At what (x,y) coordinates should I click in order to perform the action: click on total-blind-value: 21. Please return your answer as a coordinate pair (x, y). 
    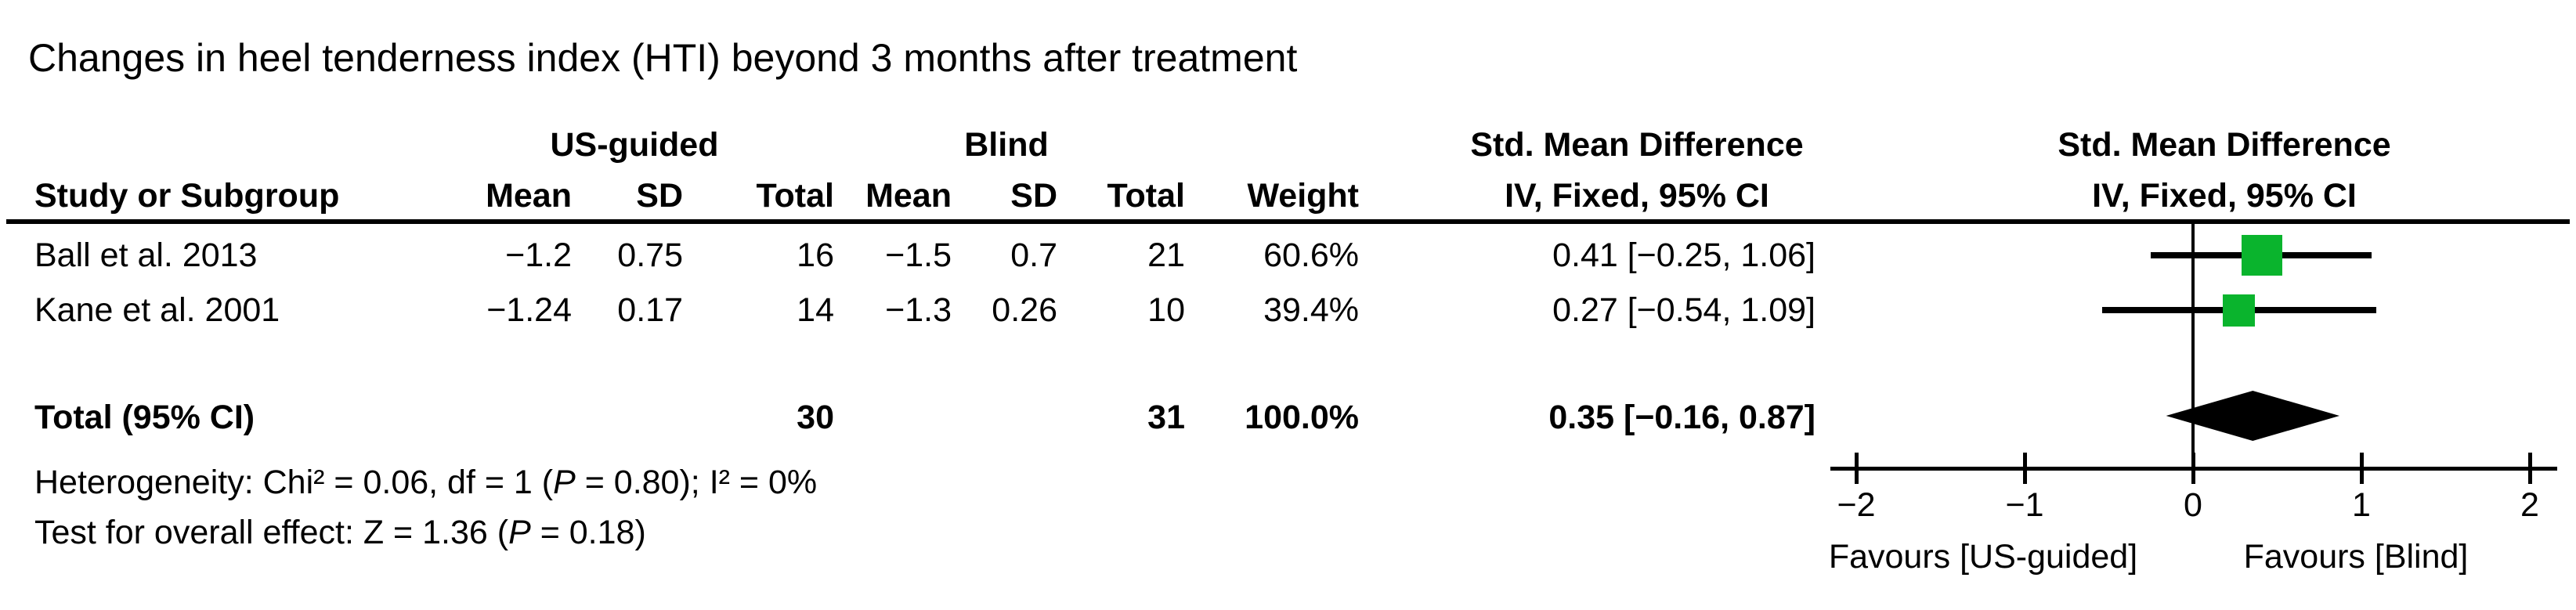
    Looking at the image, I should click on (1166, 255).